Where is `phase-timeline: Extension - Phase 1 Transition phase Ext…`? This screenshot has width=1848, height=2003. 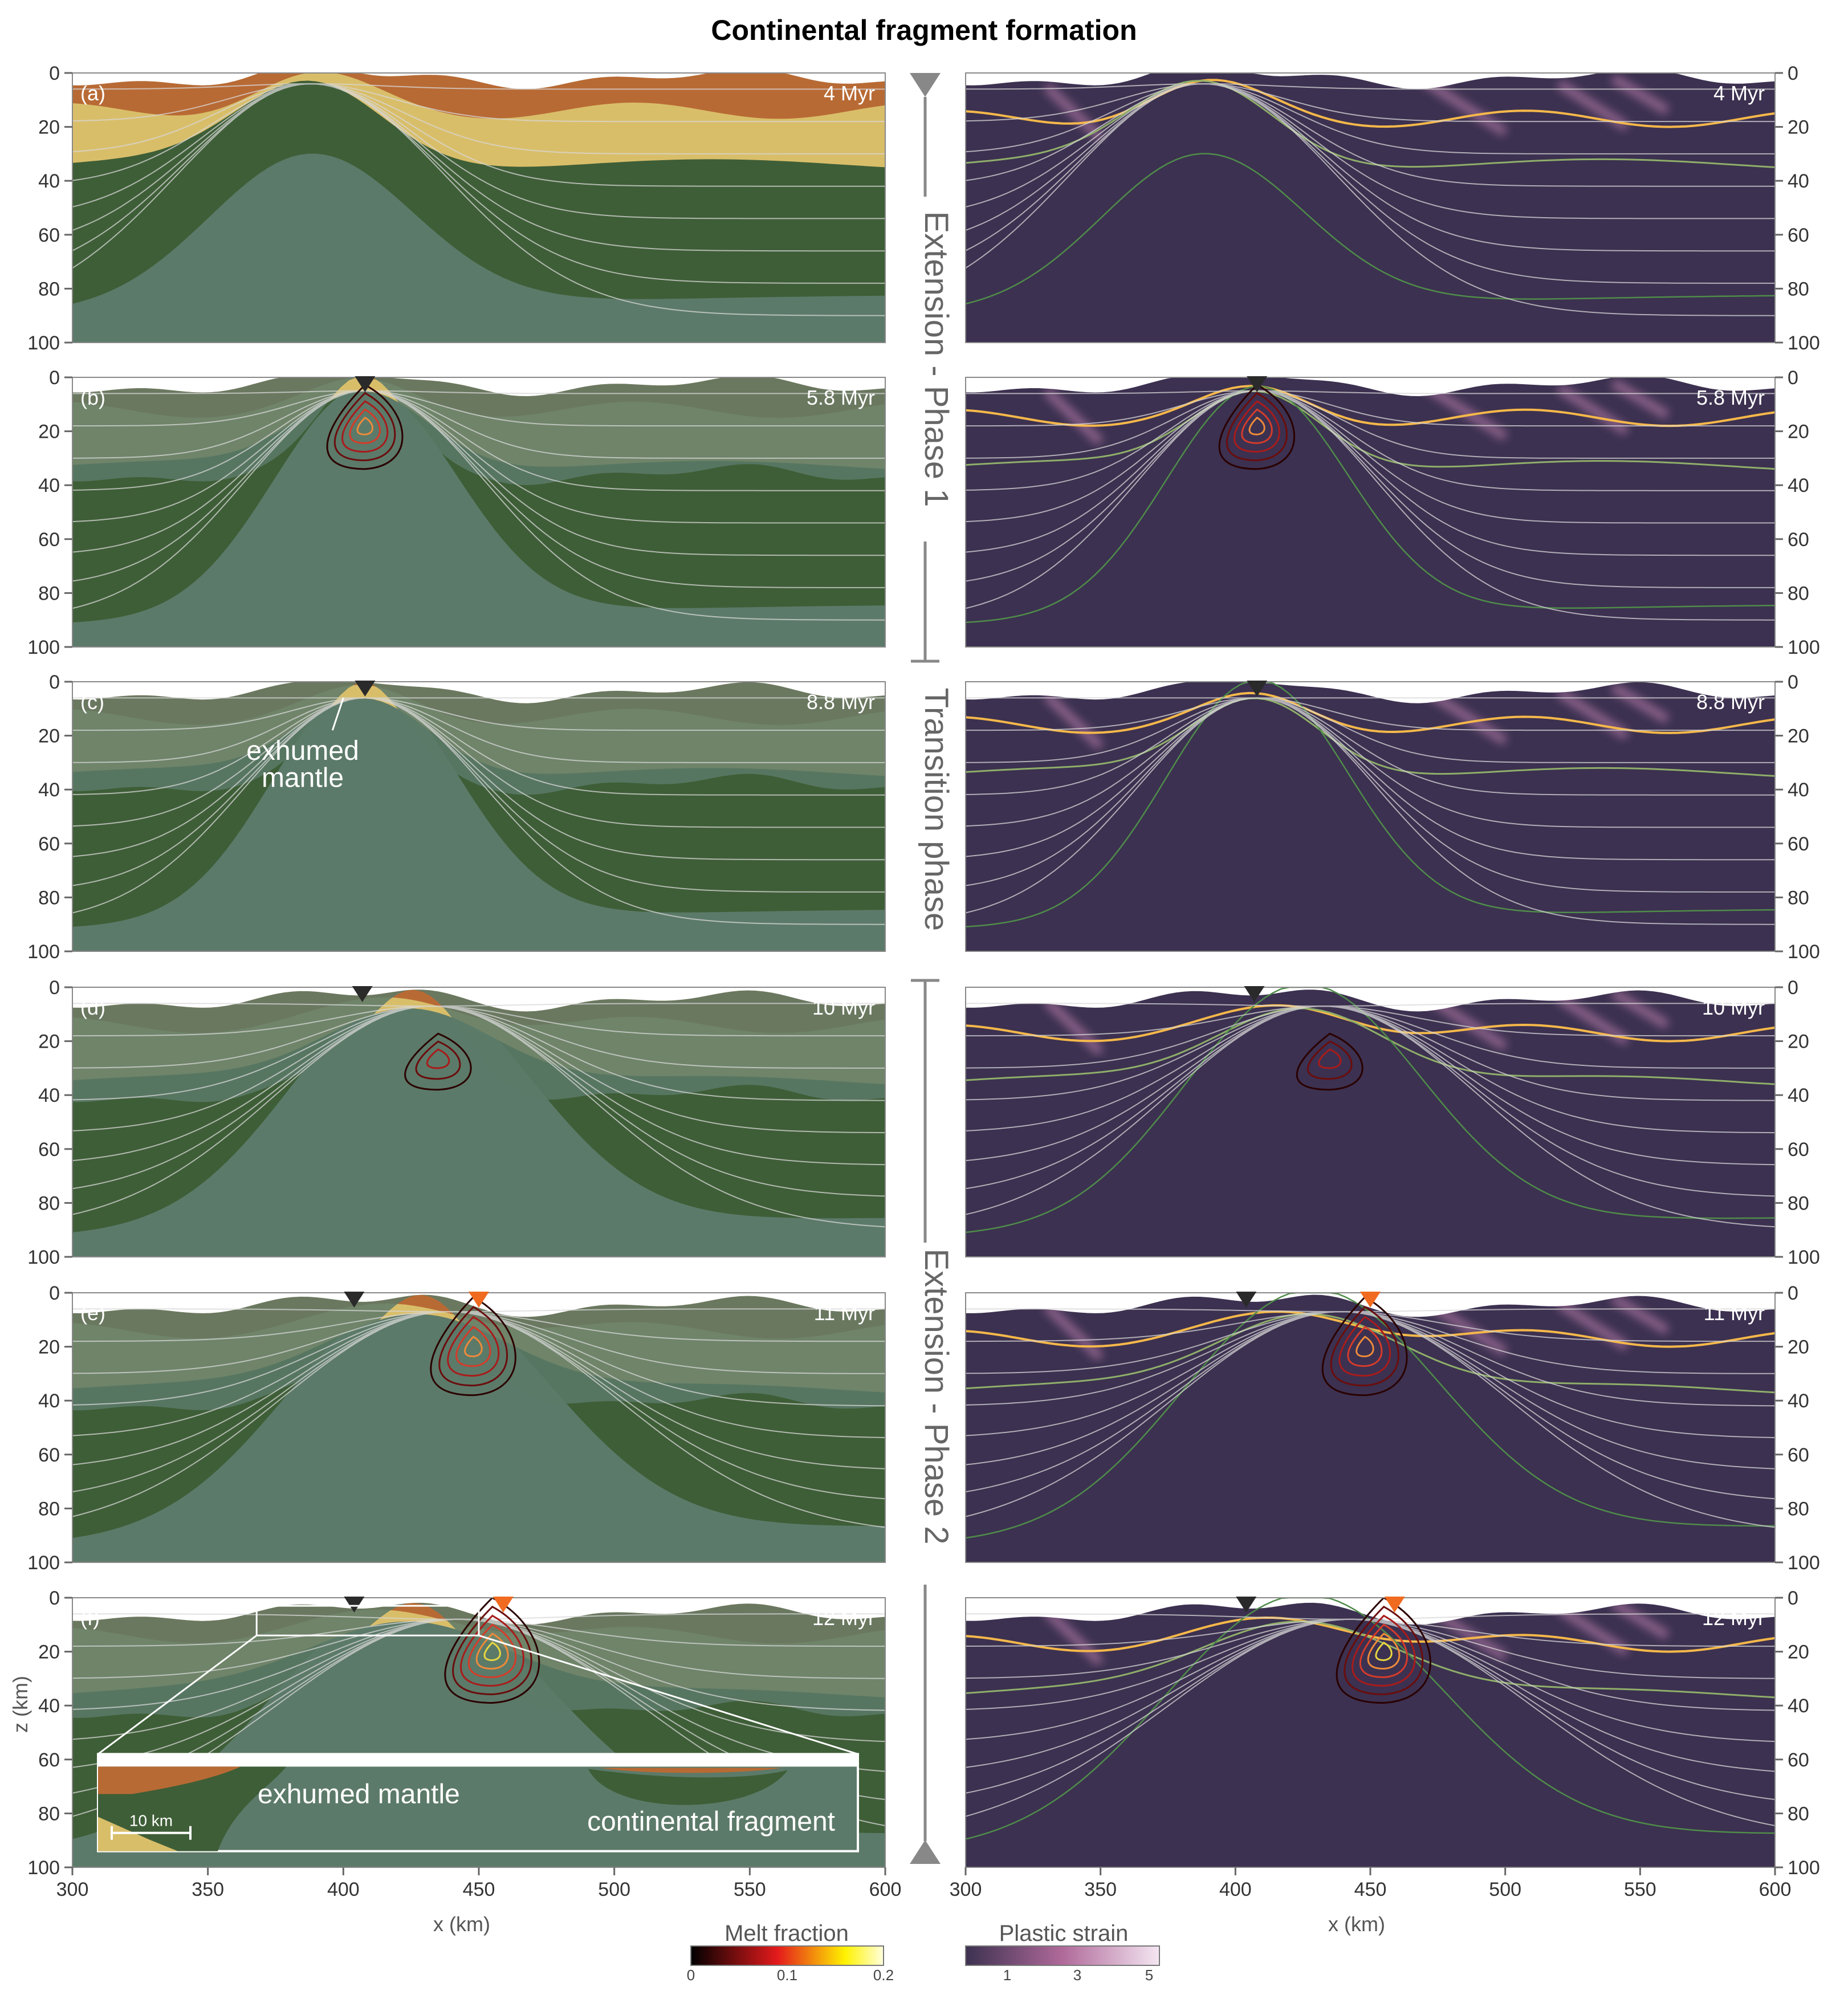 phase-timeline: Extension - Phase 1 Transition phase Ext… is located at coordinates (932, 968).